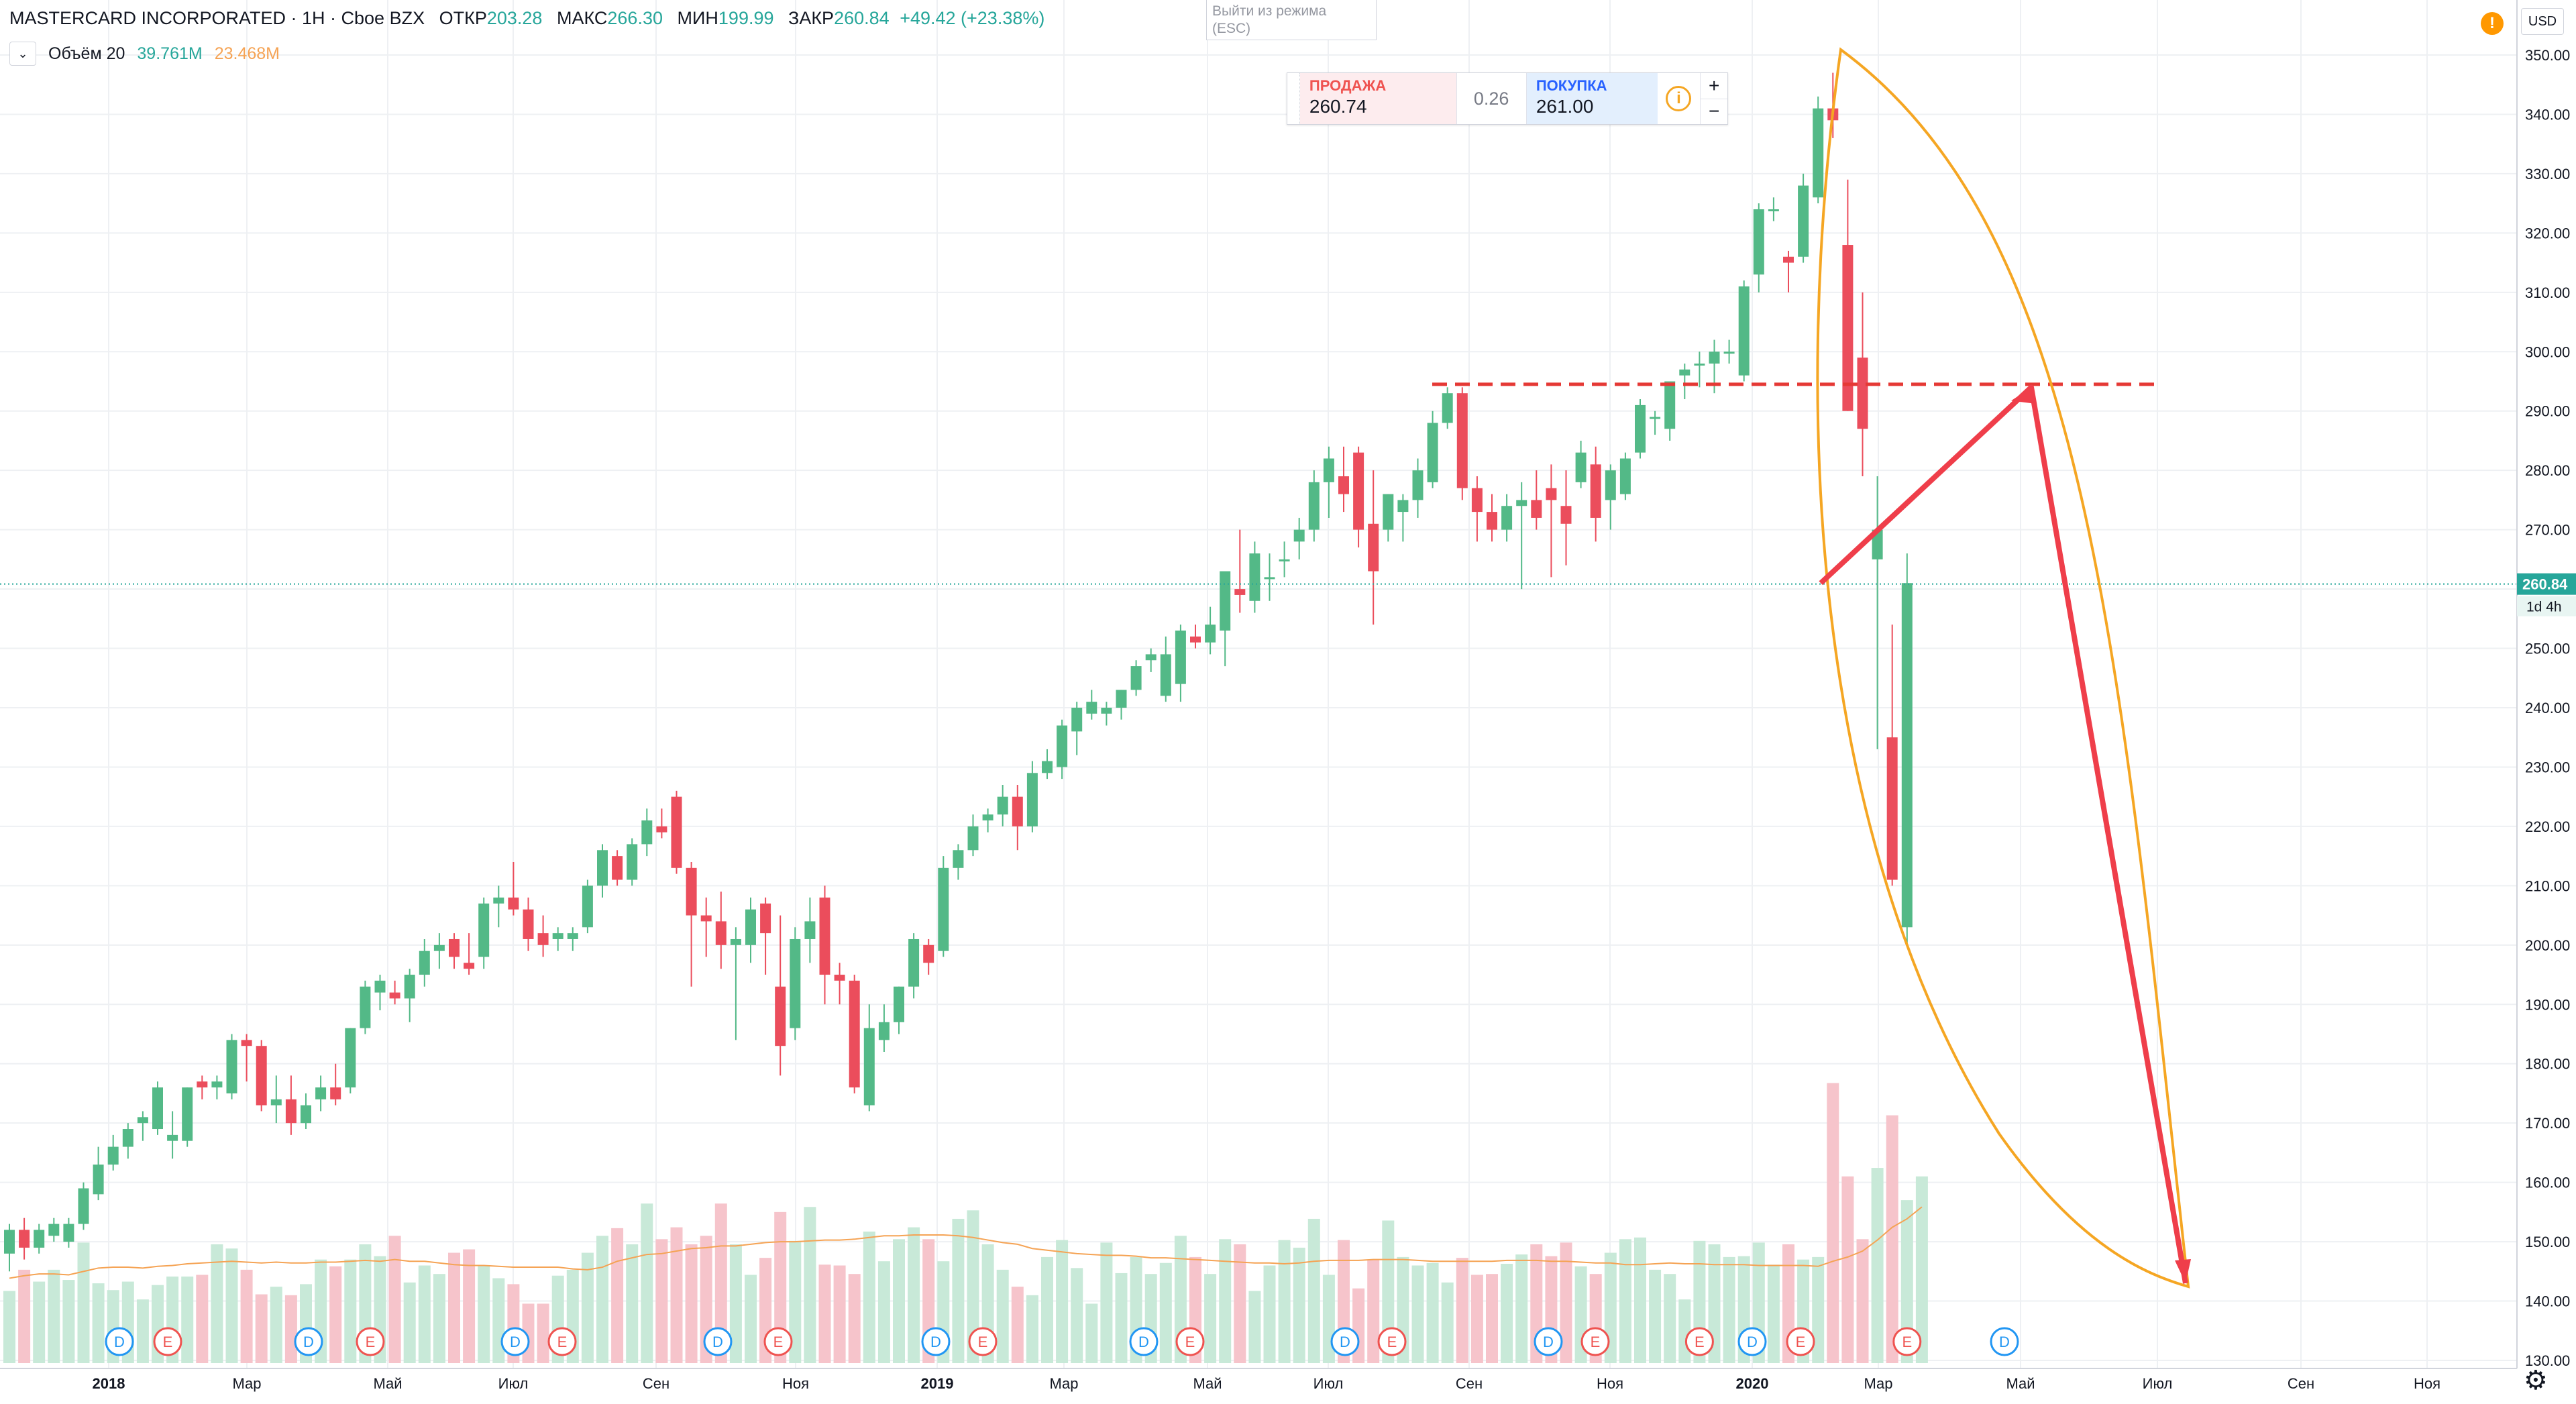 The width and height of the screenshot is (2576, 1404). Describe the element at coordinates (1377, 98) in the screenshot. I see `sell-button: ПРОДАЖА 260.74` at that location.